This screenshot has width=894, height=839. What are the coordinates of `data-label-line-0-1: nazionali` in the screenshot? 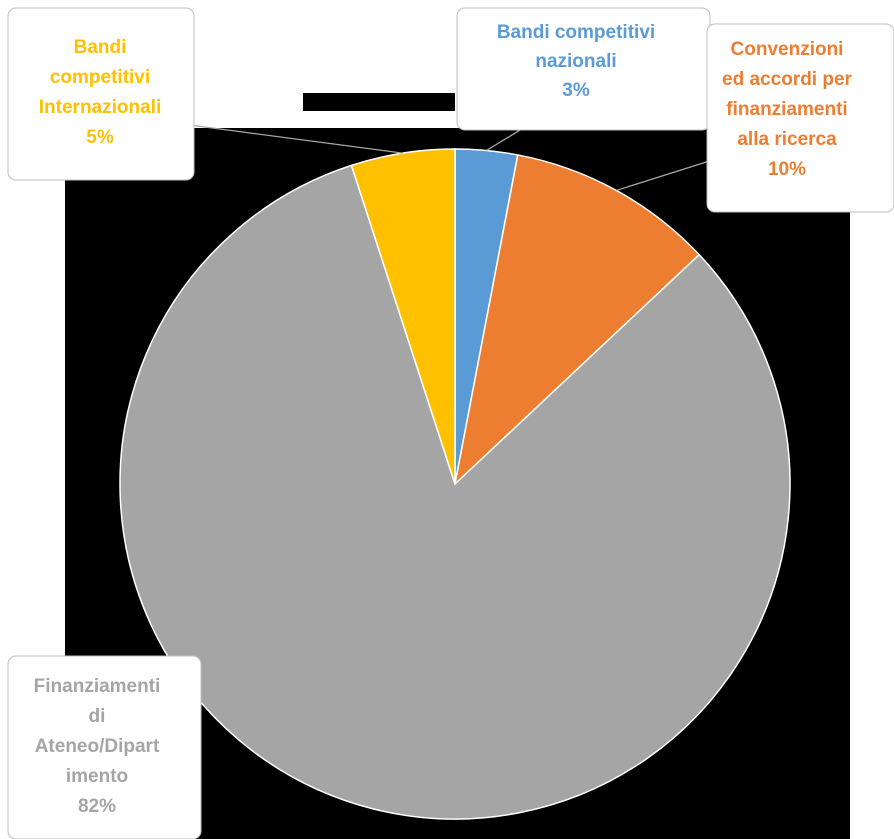 It's located at (575, 61).